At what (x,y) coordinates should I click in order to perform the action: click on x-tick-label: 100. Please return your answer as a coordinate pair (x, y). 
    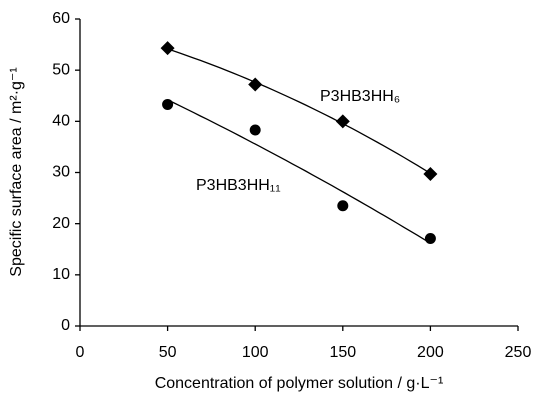
    Looking at the image, I should click on (255, 352).